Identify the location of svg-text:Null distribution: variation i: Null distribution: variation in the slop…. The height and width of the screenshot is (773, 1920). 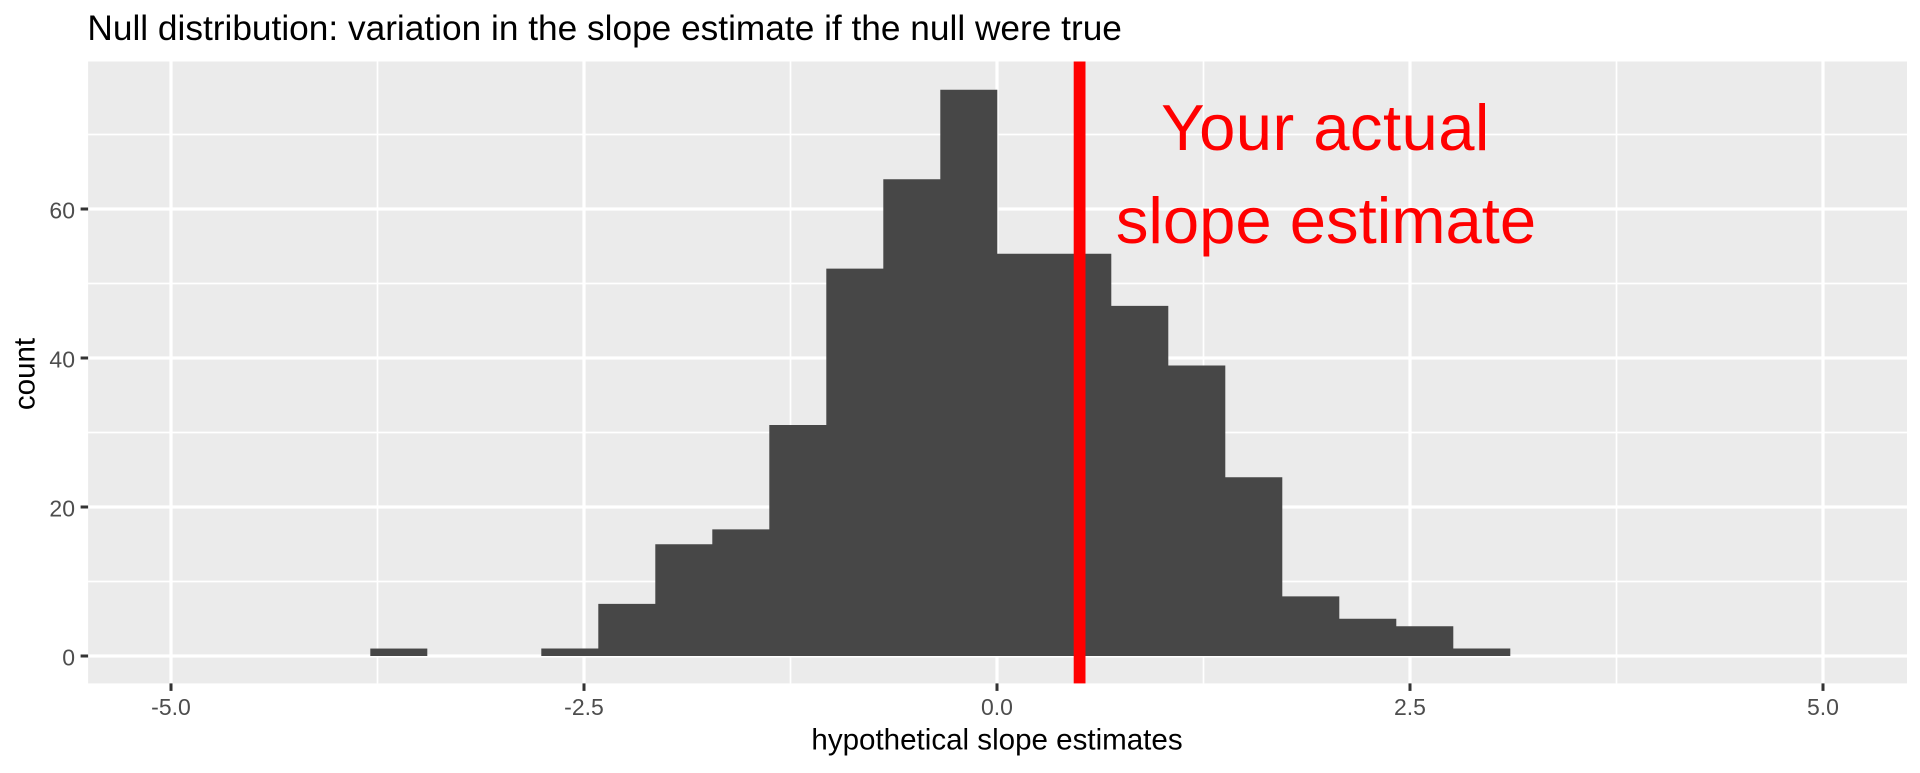
(604, 28).